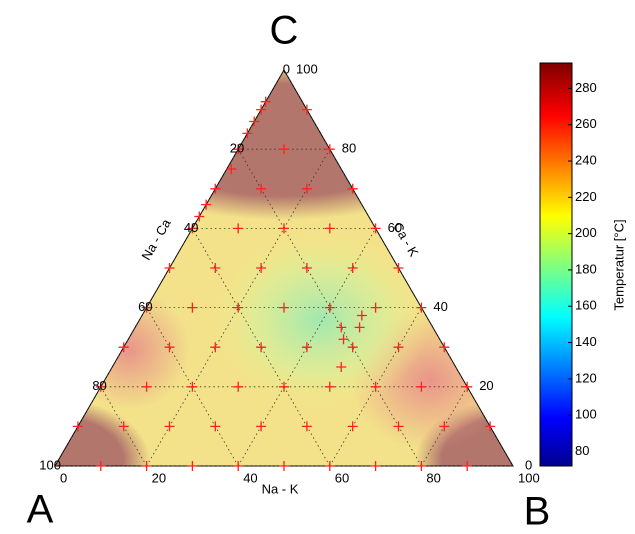  I want to click on colorbar-tick-label: 120, so click(586, 377).